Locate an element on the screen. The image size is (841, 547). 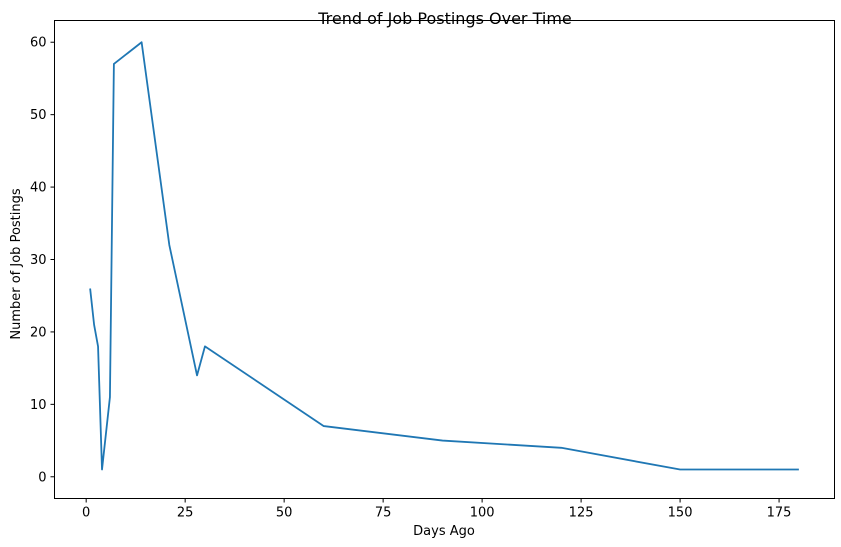
y-tick-label: 10 is located at coordinates (38, 405).